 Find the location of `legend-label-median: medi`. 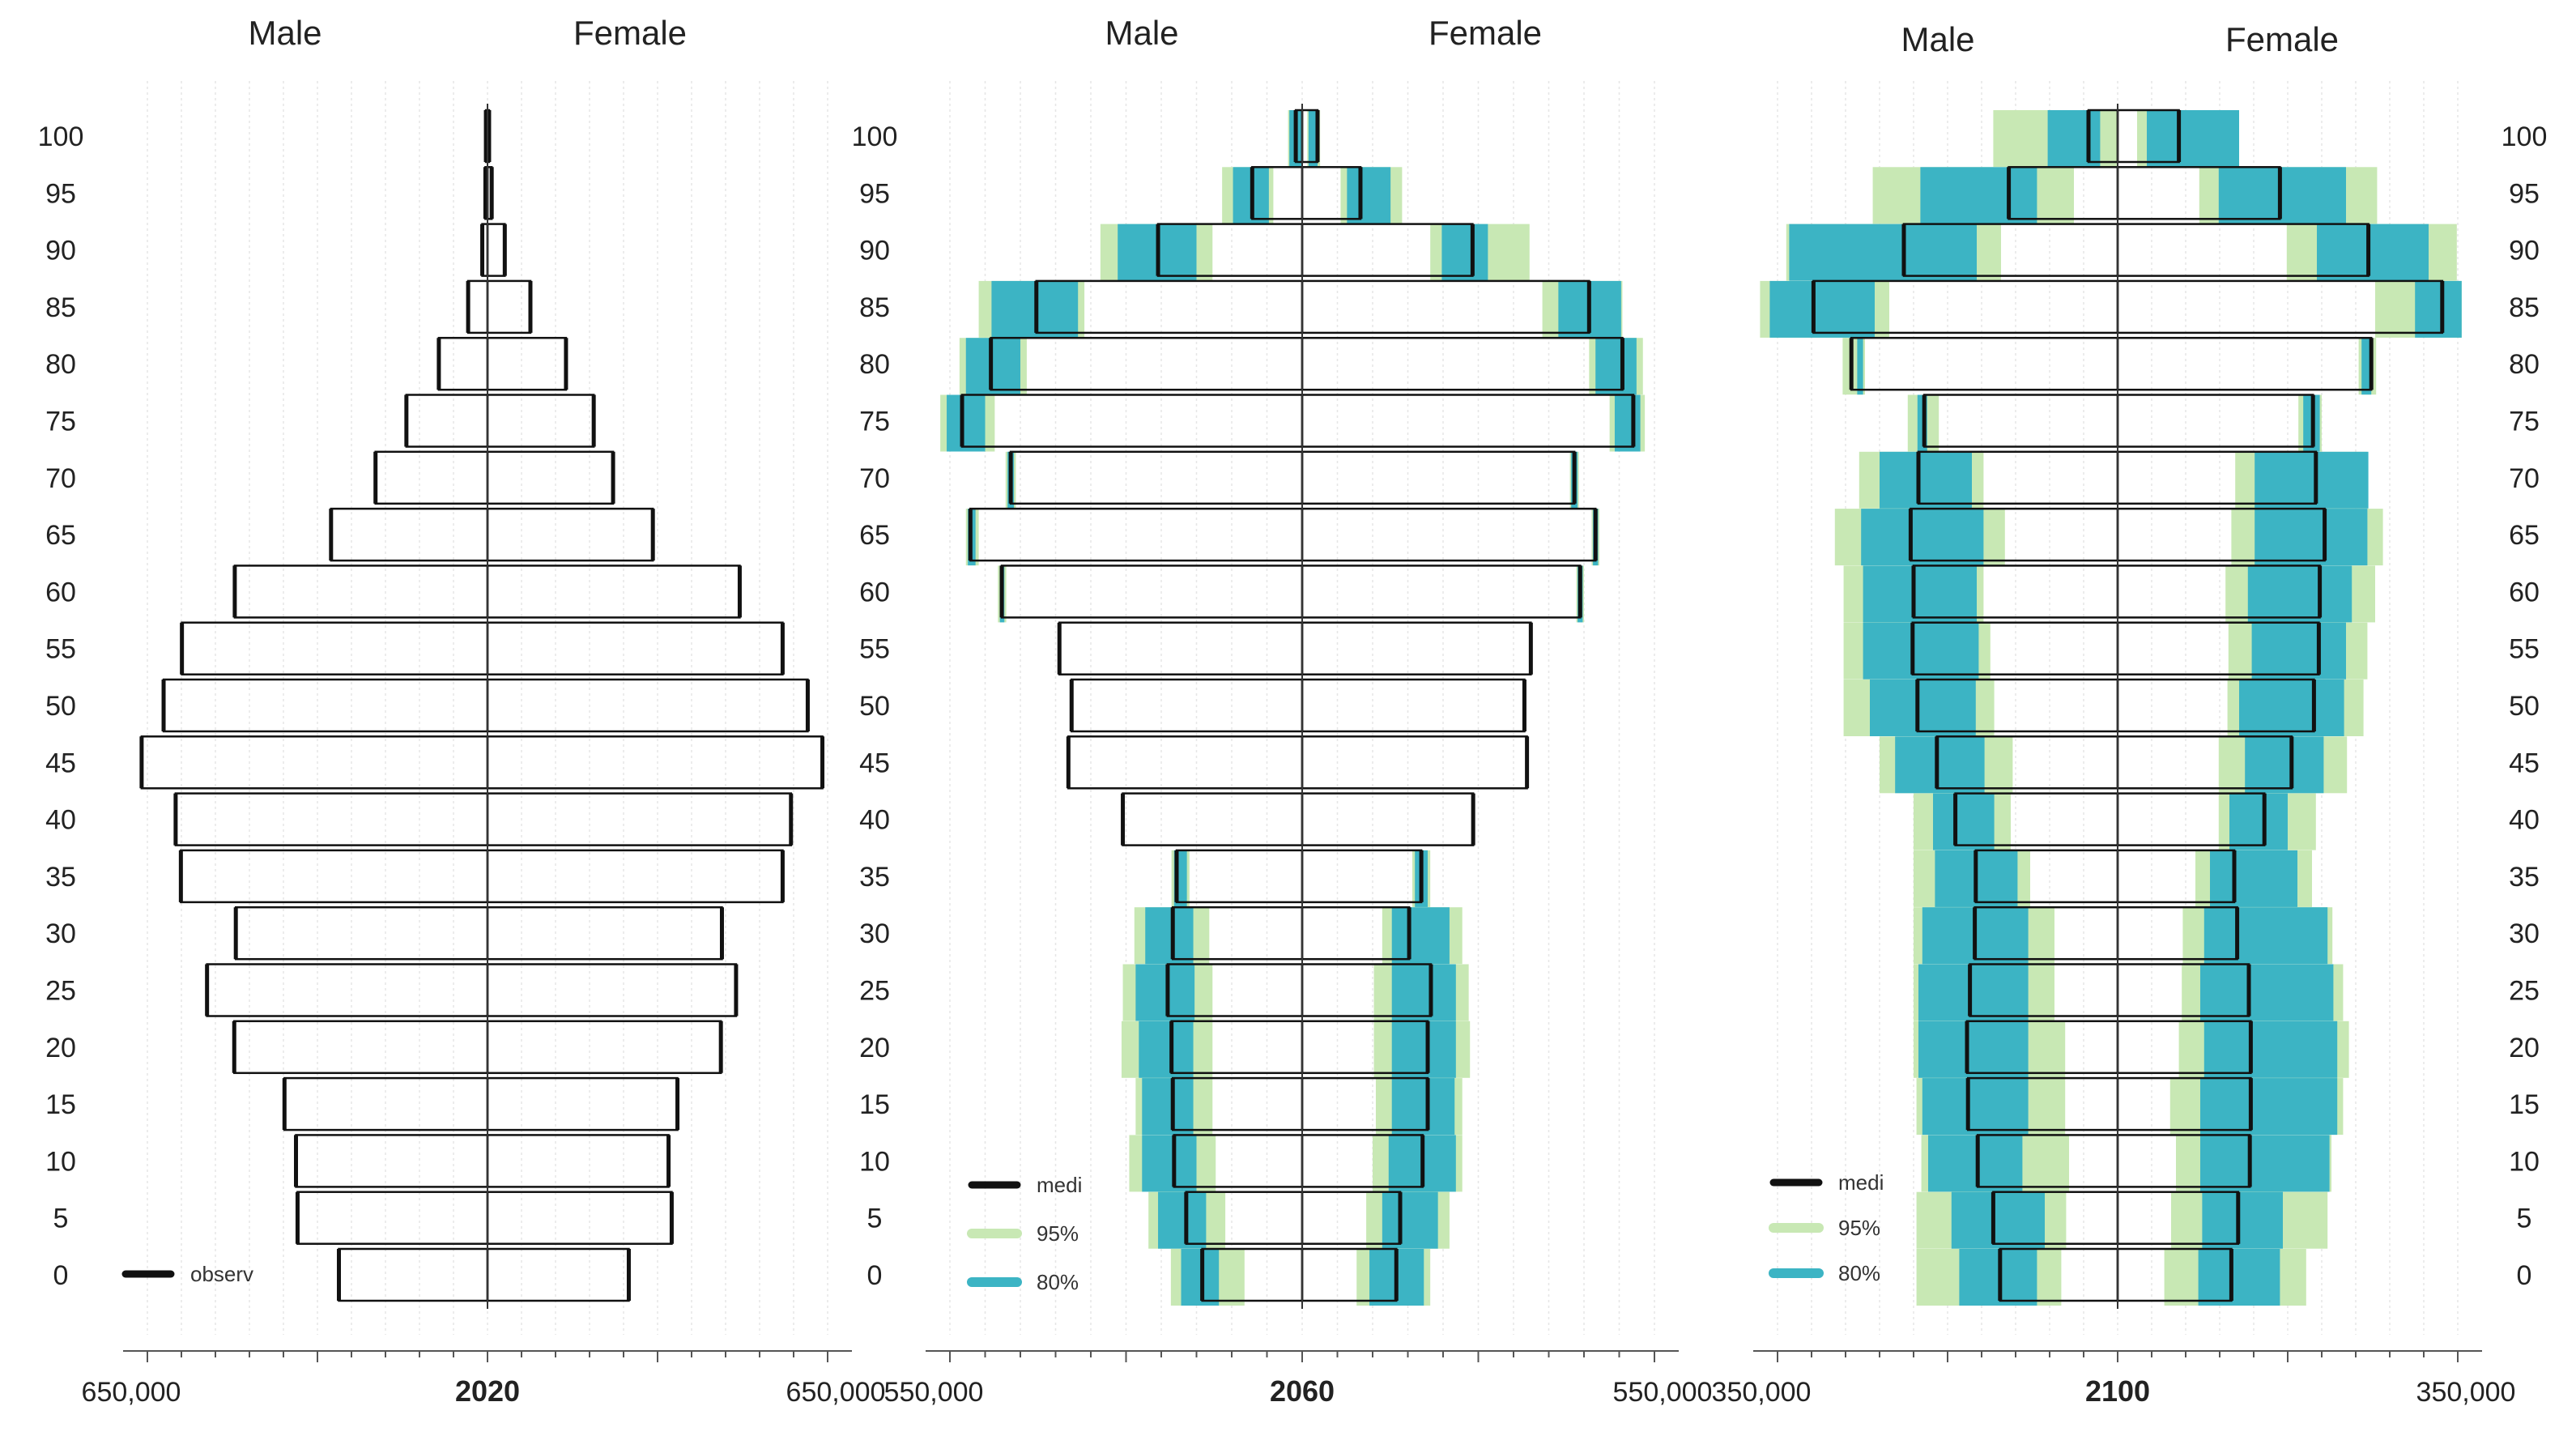

legend-label-median: medi is located at coordinates (1861, 1182).